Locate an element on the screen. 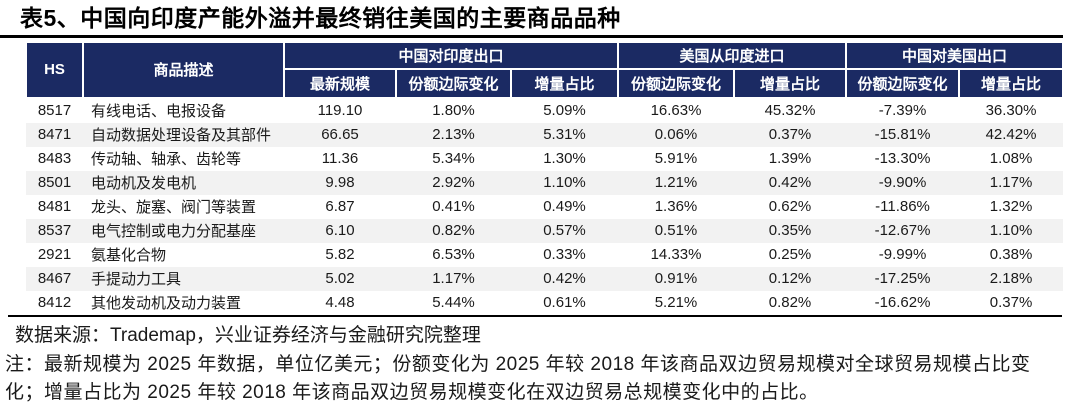 The width and height of the screenshot is (1080, 409). value-cell: 0.06% is located at coordinates (676, 134).